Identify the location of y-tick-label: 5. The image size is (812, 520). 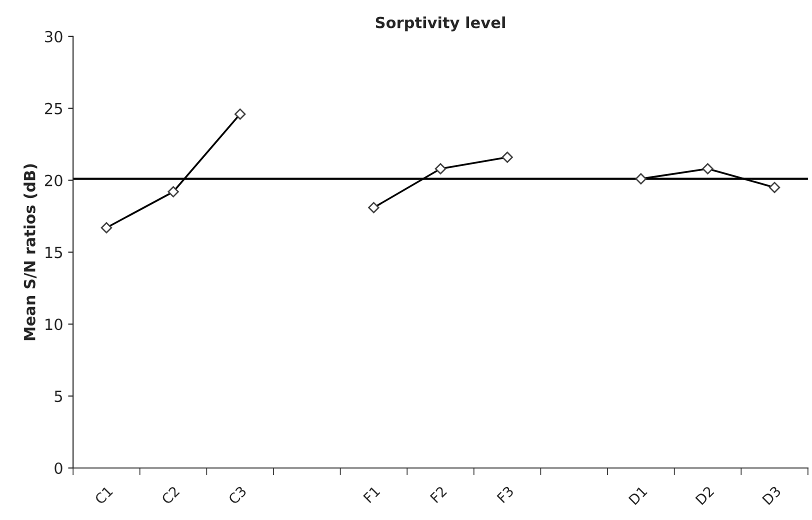
(58, 396).